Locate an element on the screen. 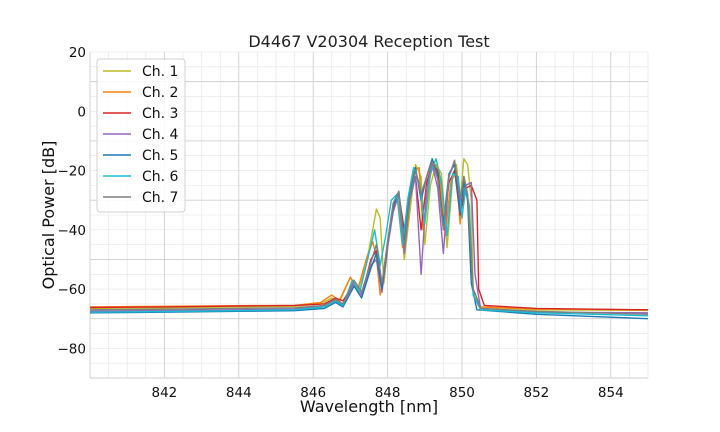 Image resolution: width=720 pixels, height=432 pixels. x-tick-label: 854 is located at coordinates (611, 393).